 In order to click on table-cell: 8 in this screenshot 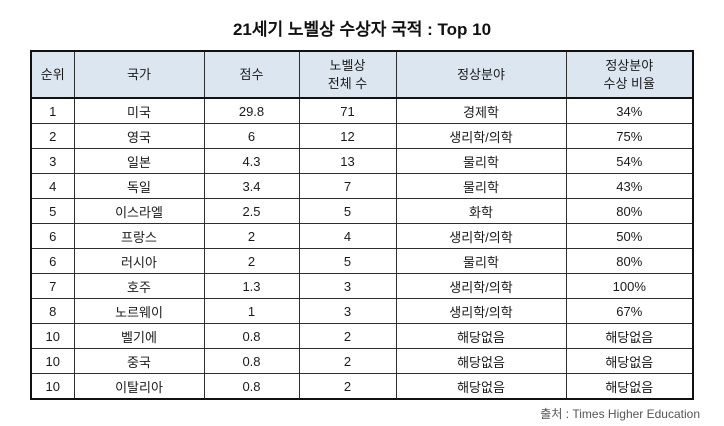, I will do `click(52, 311)`.